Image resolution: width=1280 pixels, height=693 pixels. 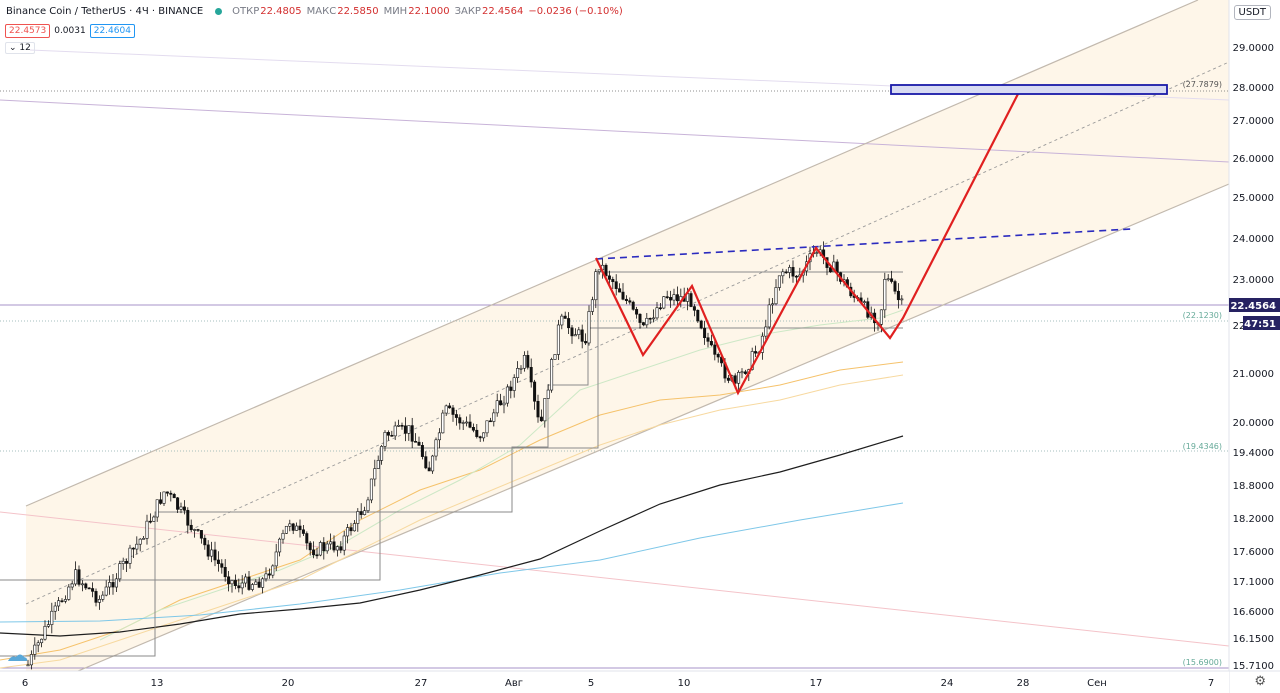 I want to click on ma-blue, so click(x=452, y=562).